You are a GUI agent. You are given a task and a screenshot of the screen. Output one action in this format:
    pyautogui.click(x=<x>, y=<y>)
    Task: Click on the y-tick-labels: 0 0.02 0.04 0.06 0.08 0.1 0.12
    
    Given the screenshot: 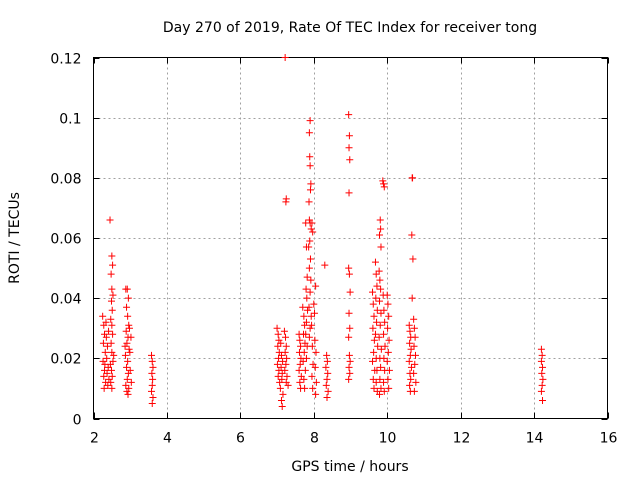 What is the action you would take?
    pyautogui.click(x=65, y=240)
    